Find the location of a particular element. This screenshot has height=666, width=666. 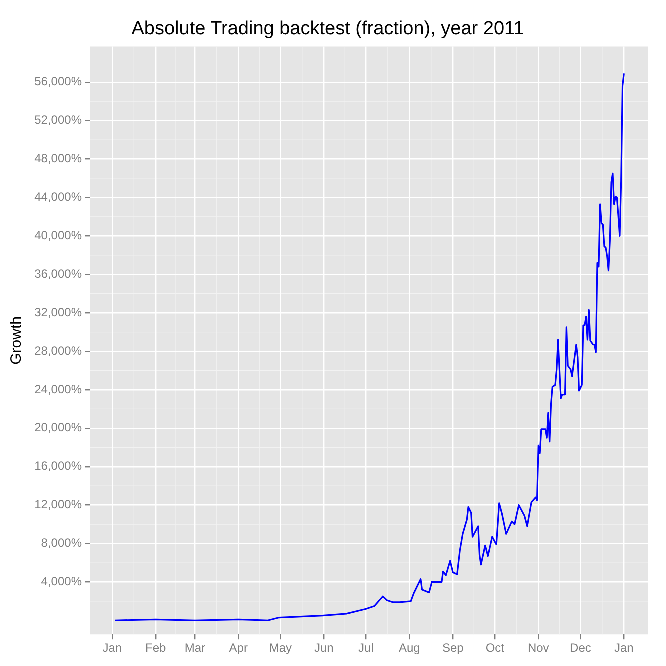

y-tick-label: 48,000% is located at coordinates (58, 159).